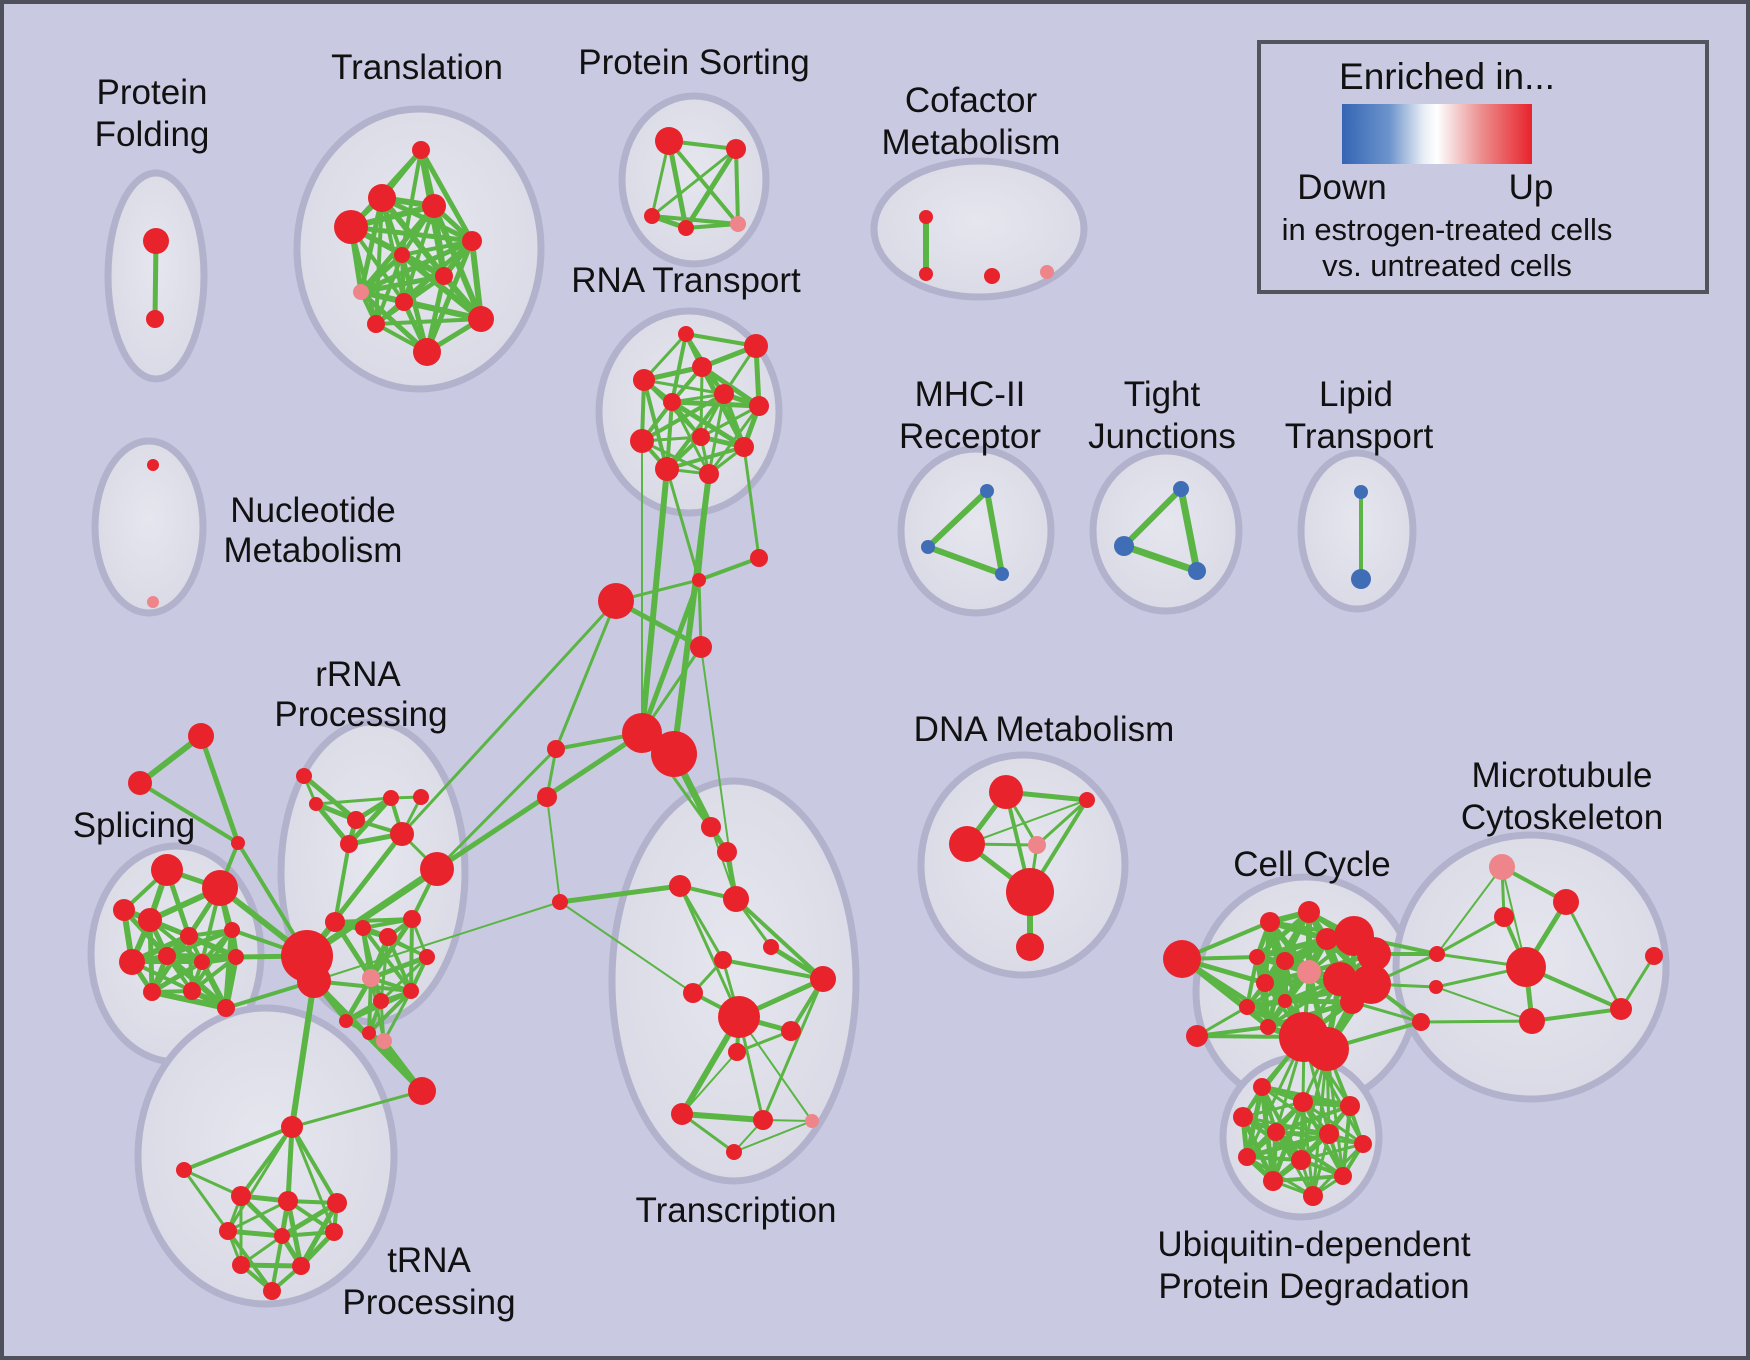 This screenshot has width=1750, height=1360. I want to click on cluster-label-mhc: MHC-II, so click(970, 394).